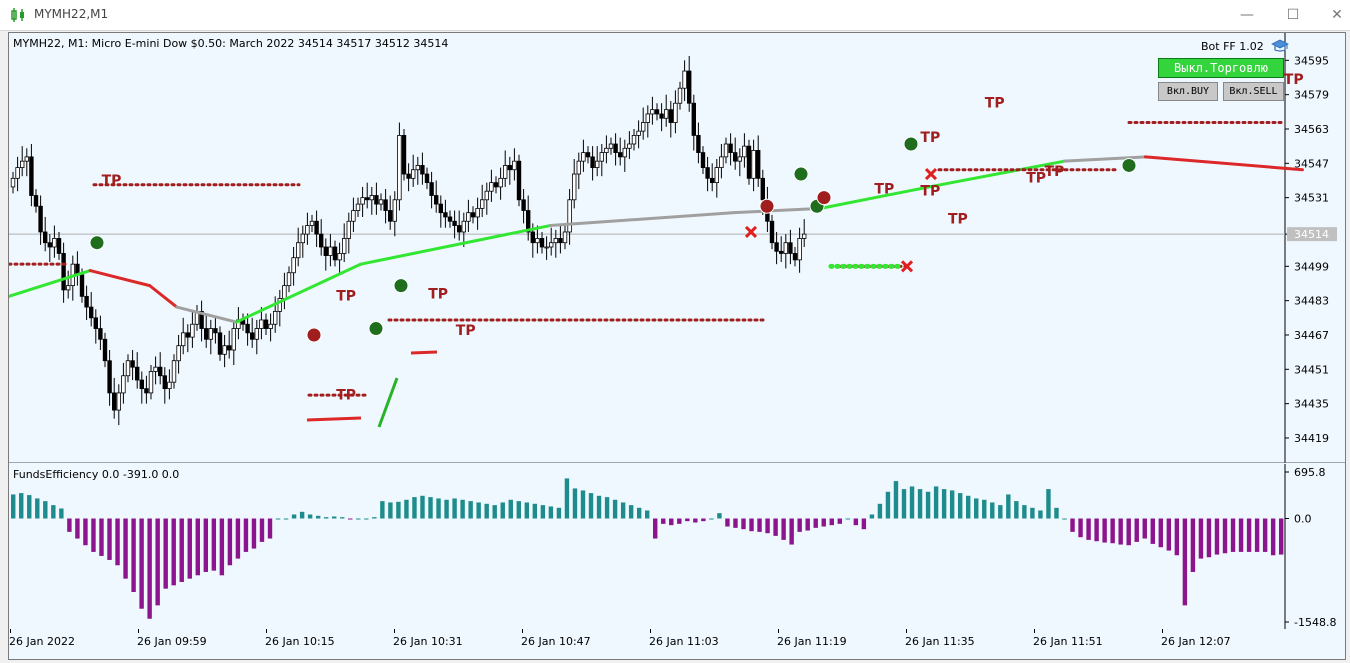 Image resolution: width=1350 pixels, height=663 pixels. What do you see at coordinates (1253, 91) in the screenshot?
I see `enable-sell-button: Вкл.SELL` at bounding box center [1253, 91].